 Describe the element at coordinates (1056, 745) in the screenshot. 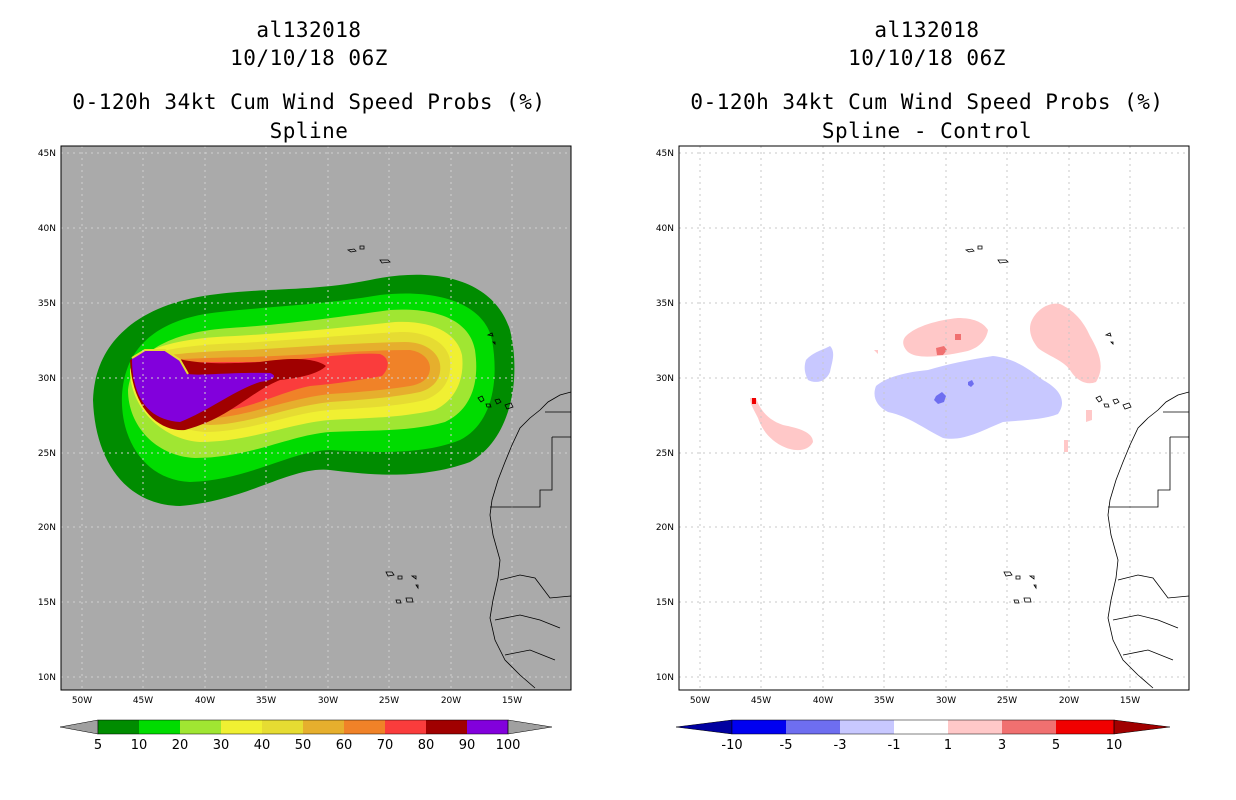

I see `right-cb-label-6: 5` at that location.